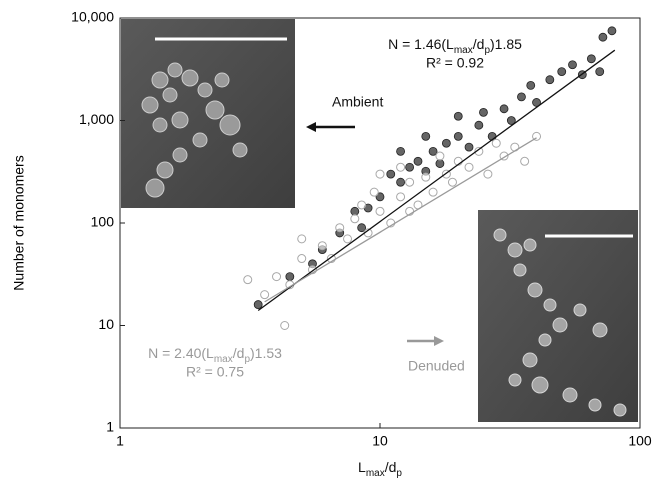  Describe the element at coordinates (400, 220) in the screenshot. I see `fit-line` at that location.